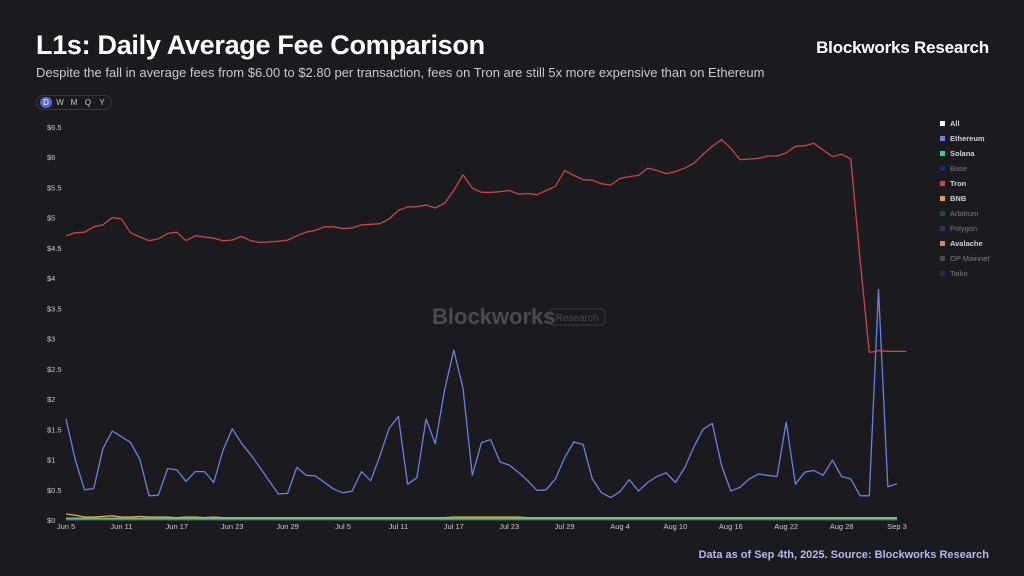  Describe the element at coordinates (102, 102) in the screenshot. I see `period-y-button: Y` at that location.